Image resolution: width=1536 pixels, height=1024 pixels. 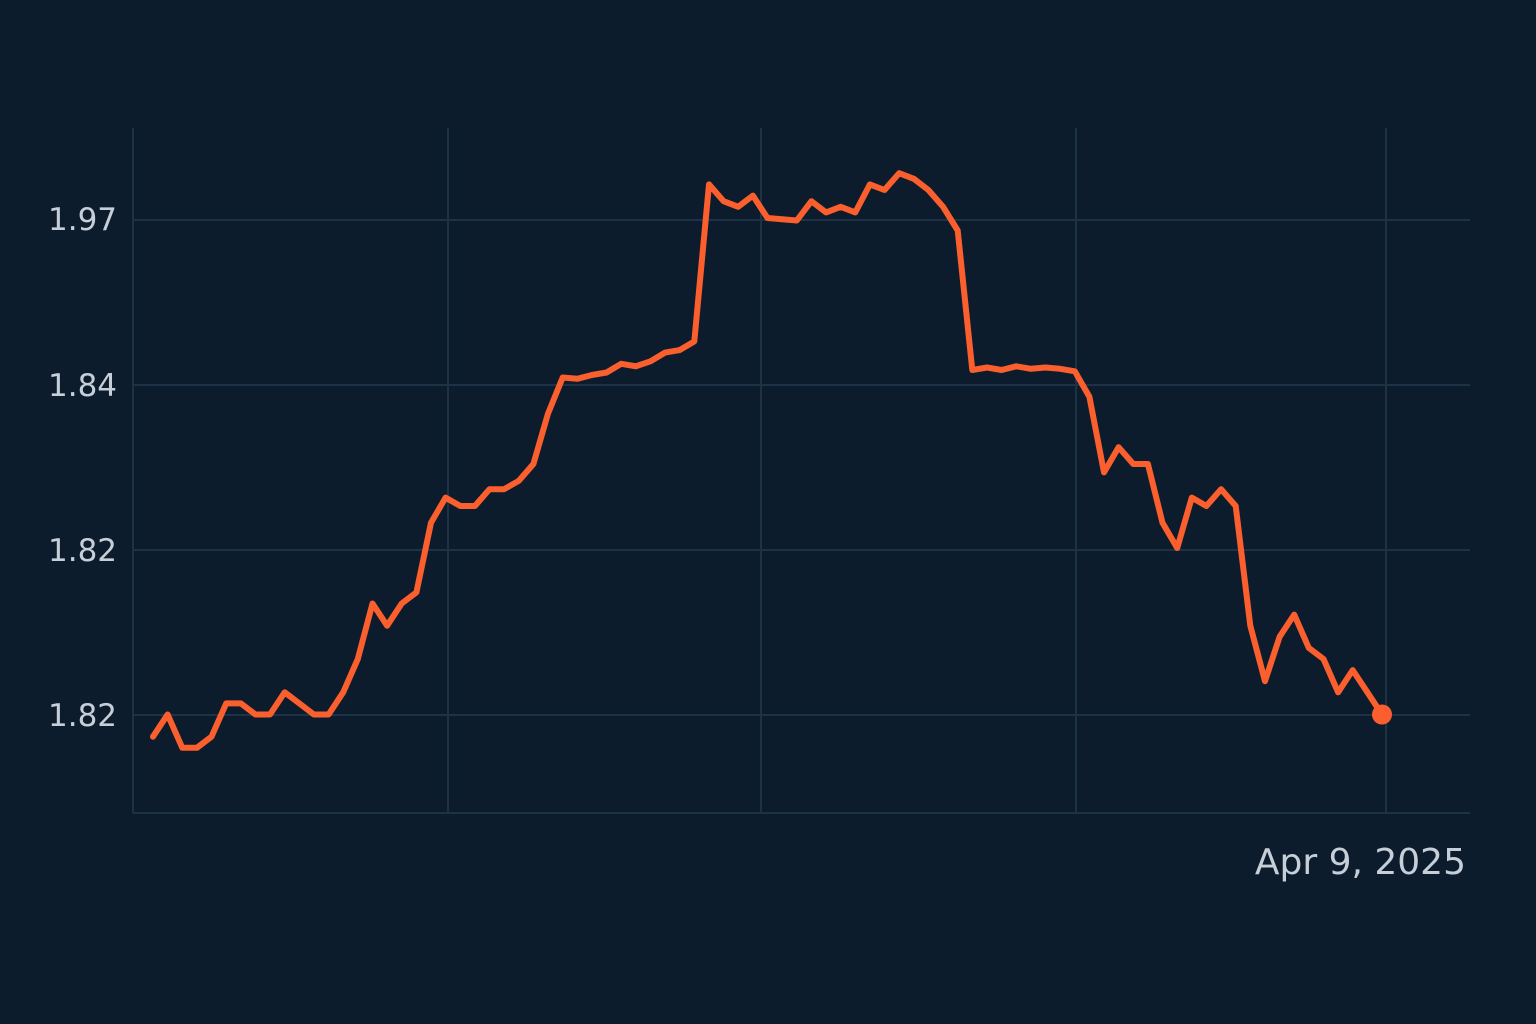 What do you see at coordinates (83, 386) in the screenshot?
I see `y-tick-label: 1.84` at bounding box center [83, 386].